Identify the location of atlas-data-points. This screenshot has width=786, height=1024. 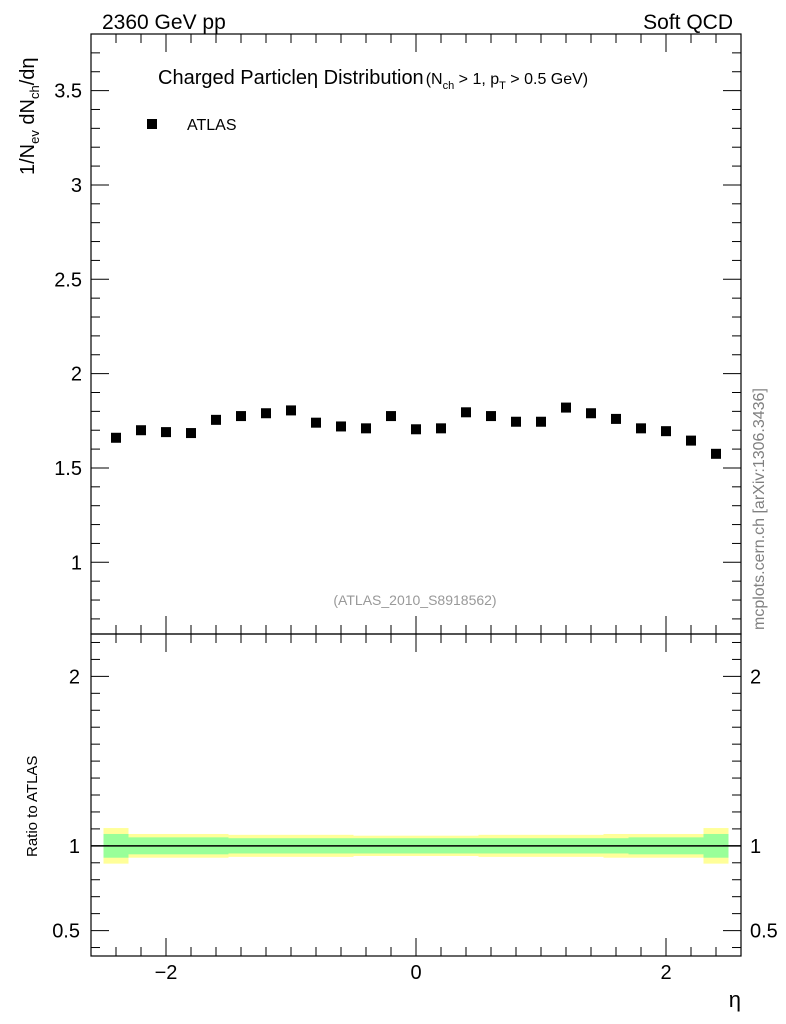
(416, 430).